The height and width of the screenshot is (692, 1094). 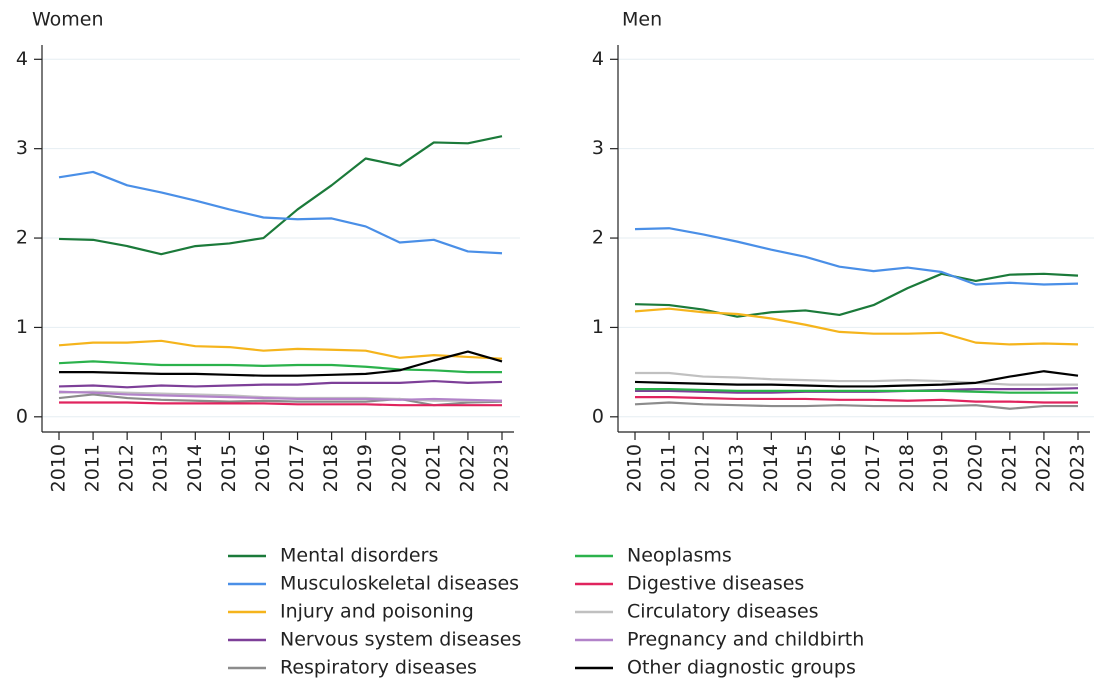 What do you see at coordinates (679, 556) in the screenshot?
I see `legend-label: Neoplasms` at bounding box center [679, 556].